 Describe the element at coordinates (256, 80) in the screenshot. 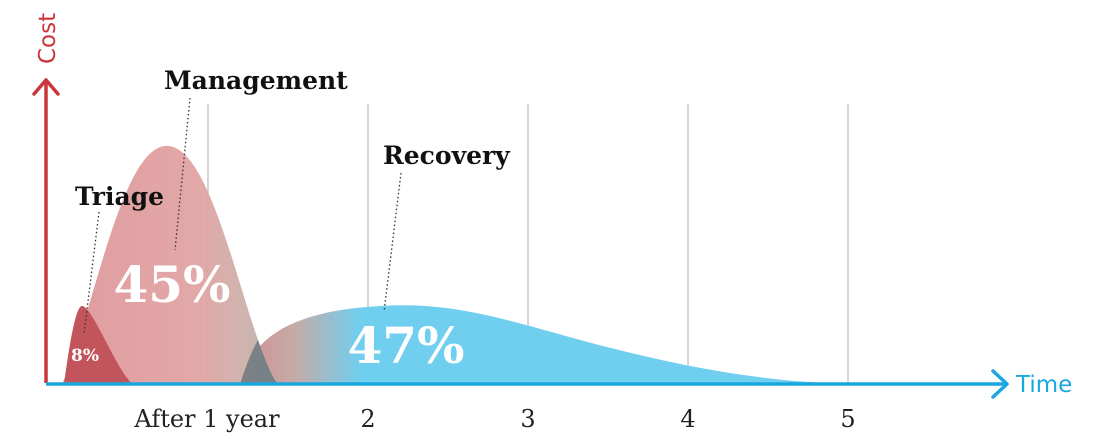

I see `management-label: Management` at that location.